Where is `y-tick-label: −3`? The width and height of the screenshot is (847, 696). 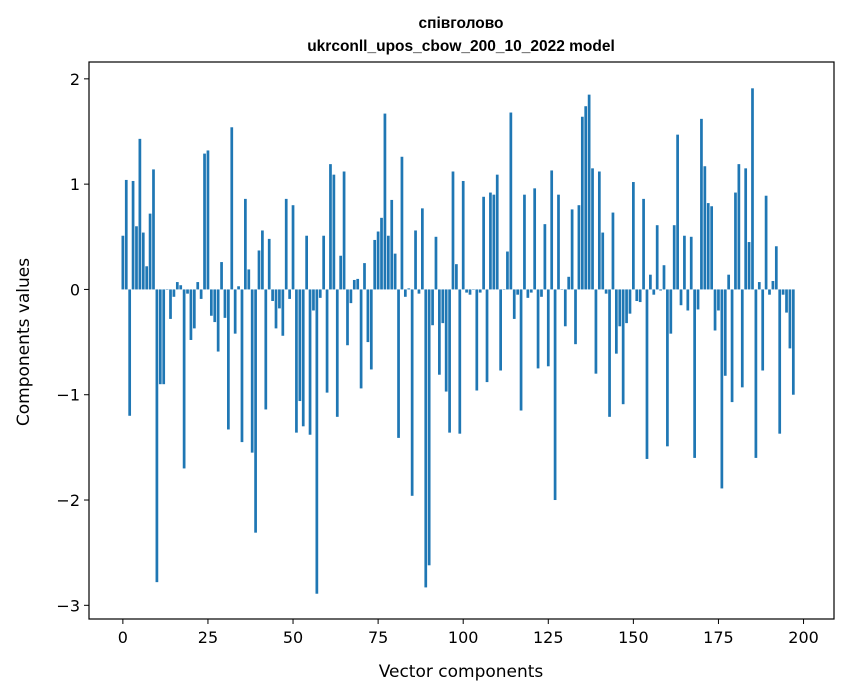 y-tick-label: −3 is located at coordinates (68, 605).